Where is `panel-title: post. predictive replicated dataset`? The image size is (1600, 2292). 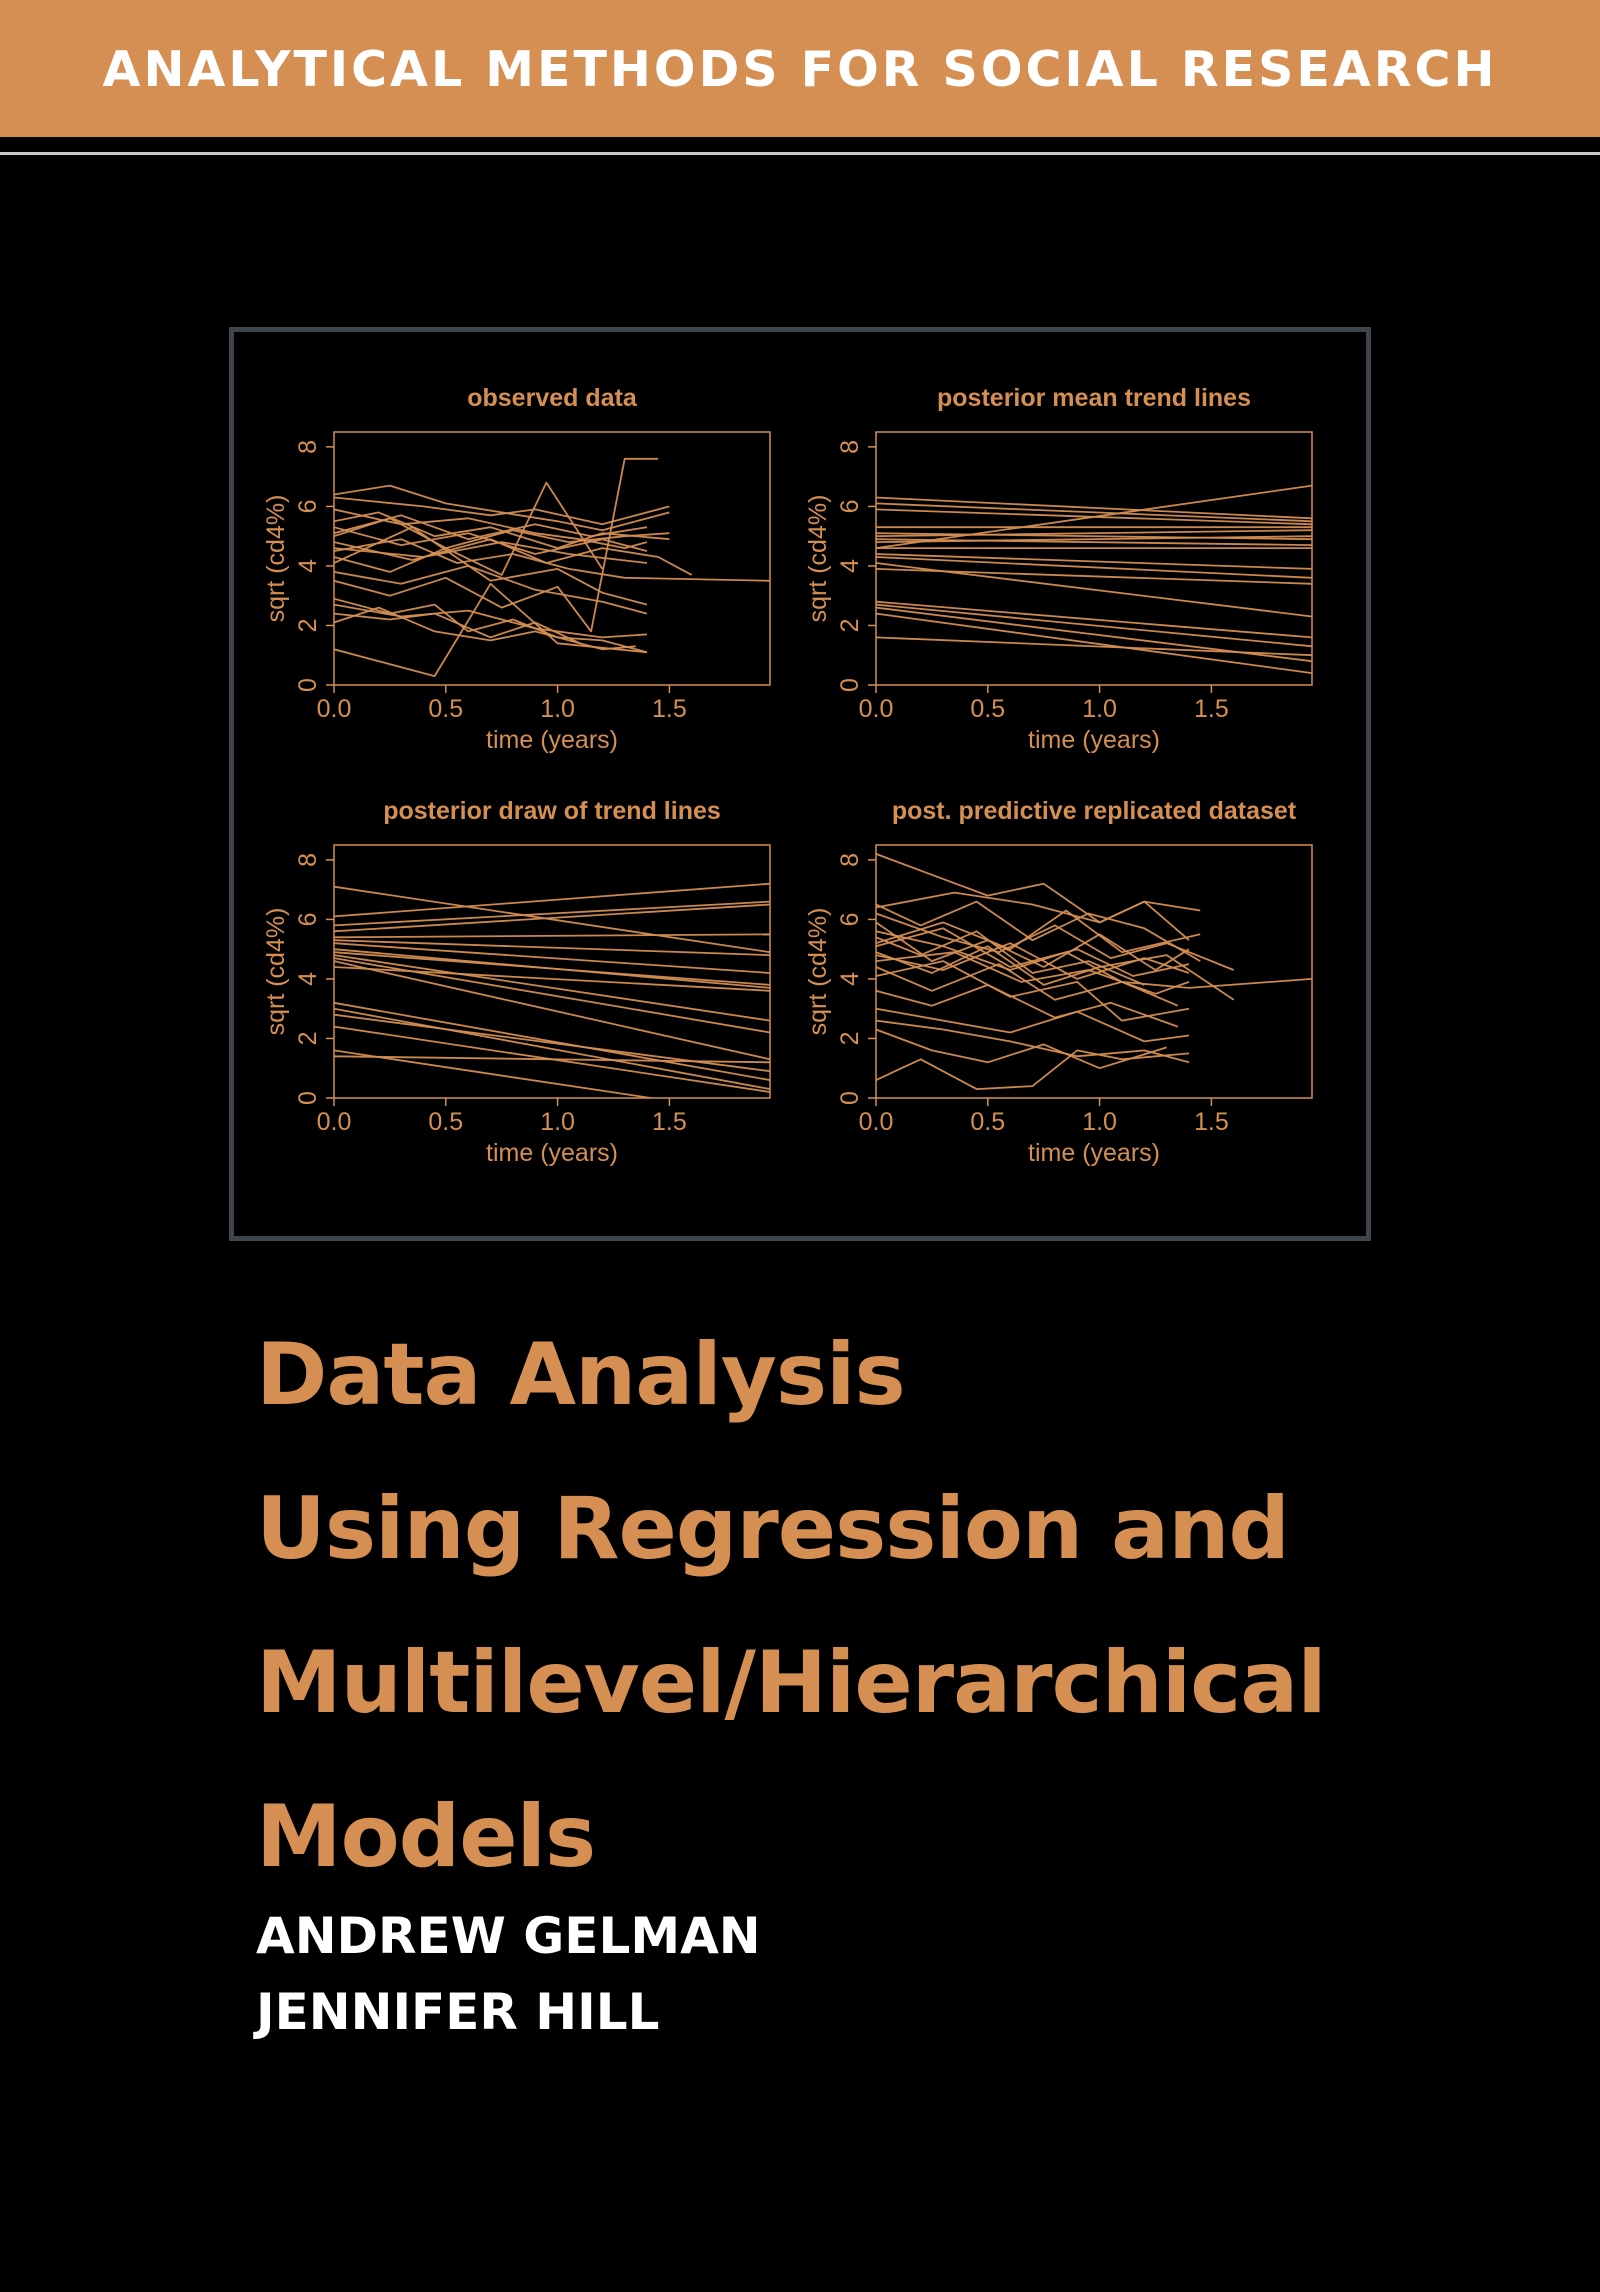 panel-title: post. predictive replicated dataset is located at coordinates (1094, 811).